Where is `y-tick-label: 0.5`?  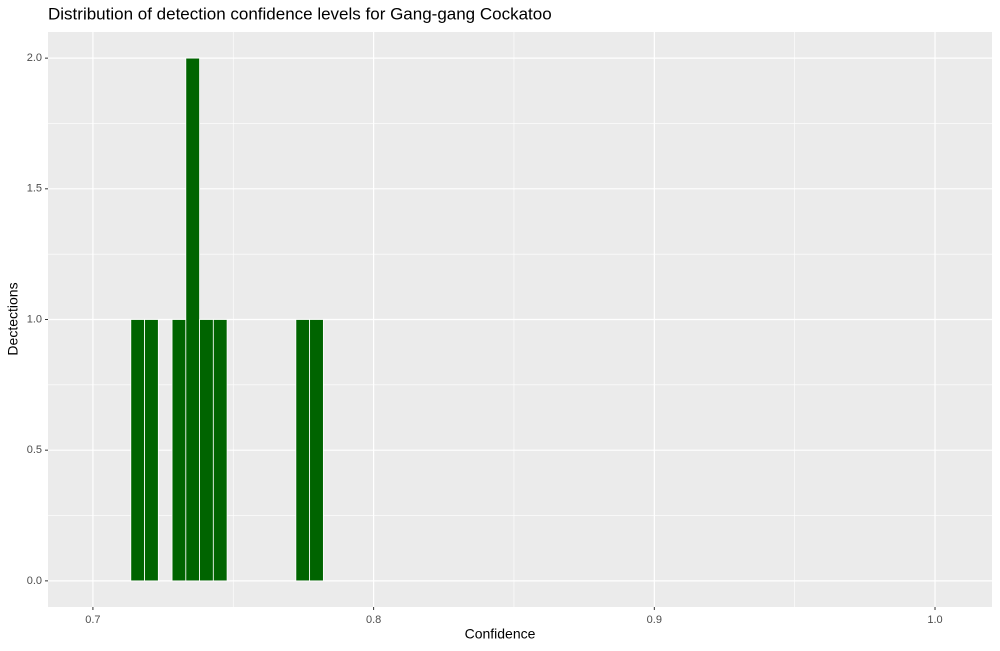 y-tick-label: 0.5 is located at coordinates (34, 450).